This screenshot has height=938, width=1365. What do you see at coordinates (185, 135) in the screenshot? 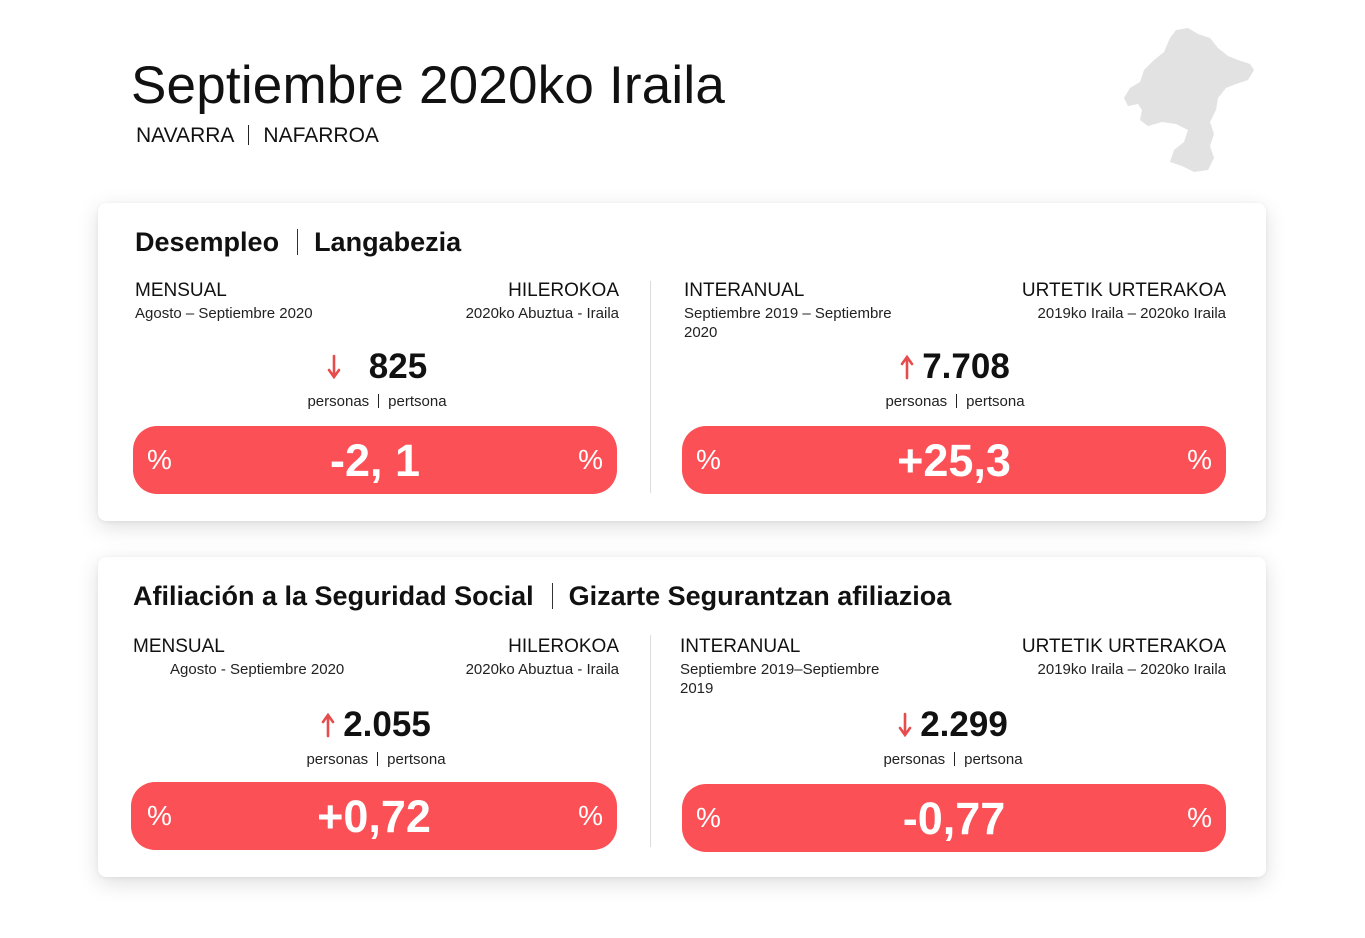
I see `region-es: NAVARRA` at bounding box center [185, 135].